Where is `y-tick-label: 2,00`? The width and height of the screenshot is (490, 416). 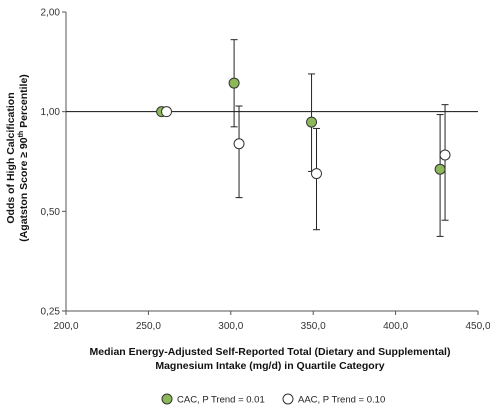 y-tick-label: 2,00 is located at coordinates (51, 13).